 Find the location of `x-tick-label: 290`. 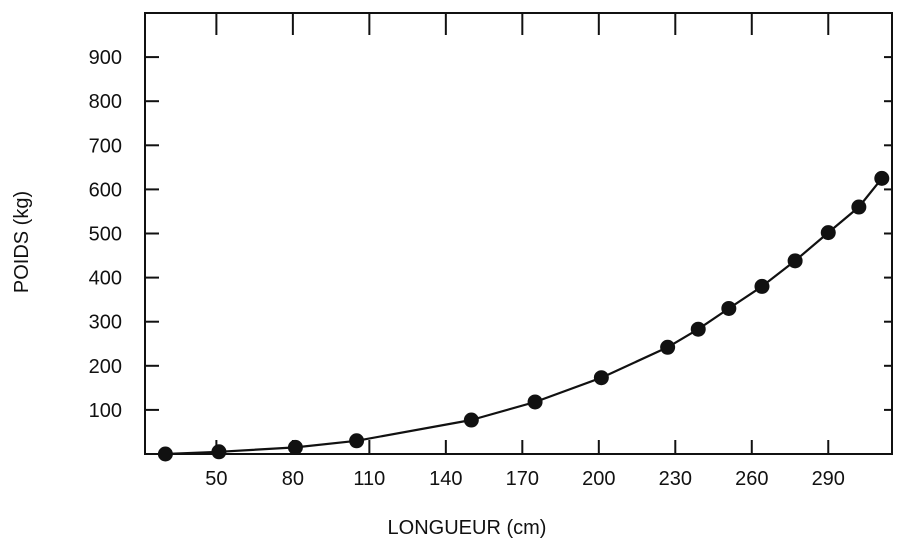

x-tick-label: 290 is located at coordinates (828, 479).